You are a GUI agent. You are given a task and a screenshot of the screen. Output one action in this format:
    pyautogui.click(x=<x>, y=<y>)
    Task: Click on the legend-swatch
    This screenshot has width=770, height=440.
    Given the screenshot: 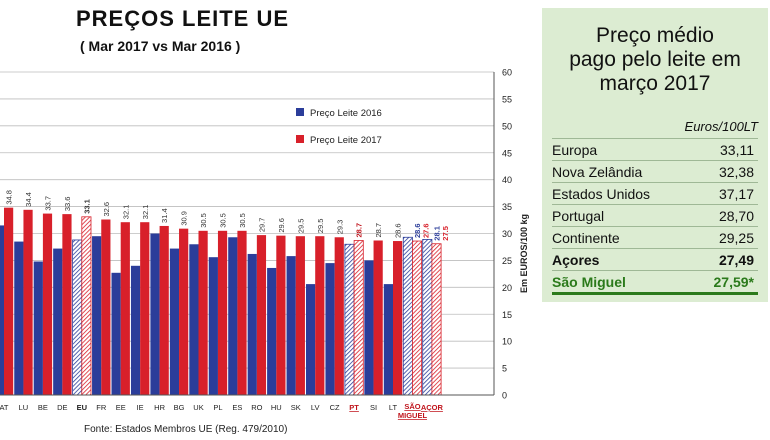 What is the action you would take?
    pyautogui.click(x=300, y=112)
    